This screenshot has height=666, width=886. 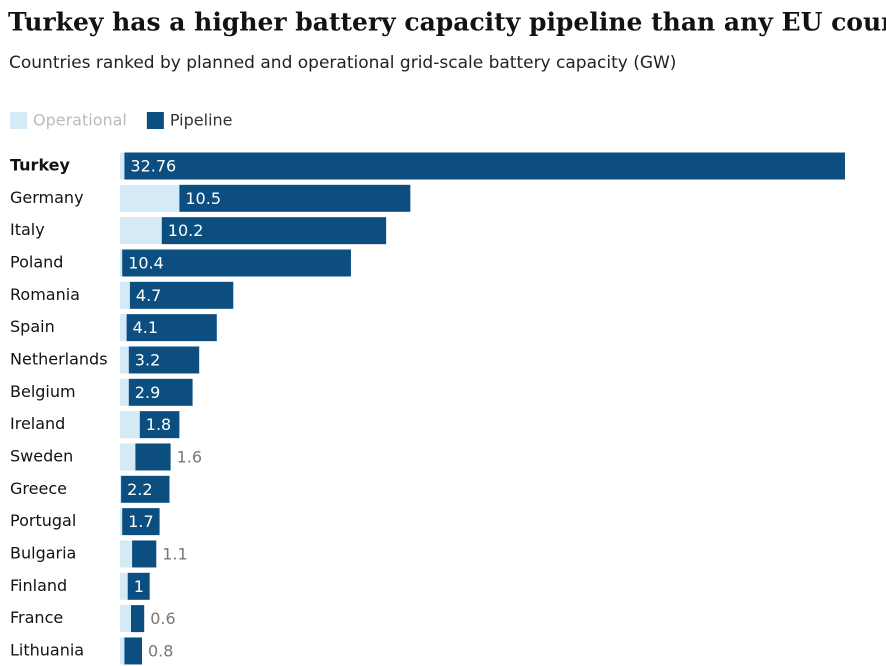 What do you see at coordinates (38, 585) in the screenshot?
I see `category-label: Finland` at bounding box center [38, 585].